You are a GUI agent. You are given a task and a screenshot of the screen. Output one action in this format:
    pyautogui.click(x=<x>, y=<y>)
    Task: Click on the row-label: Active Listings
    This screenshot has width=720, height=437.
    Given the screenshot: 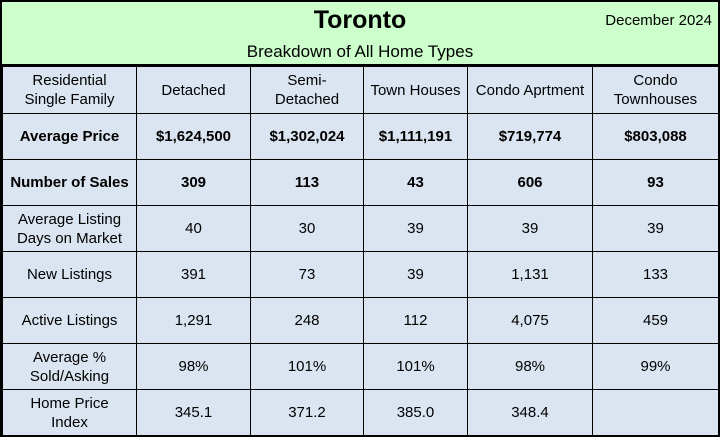 What is the action you would take?
    pyautogui.click(x=69, y=320)
    